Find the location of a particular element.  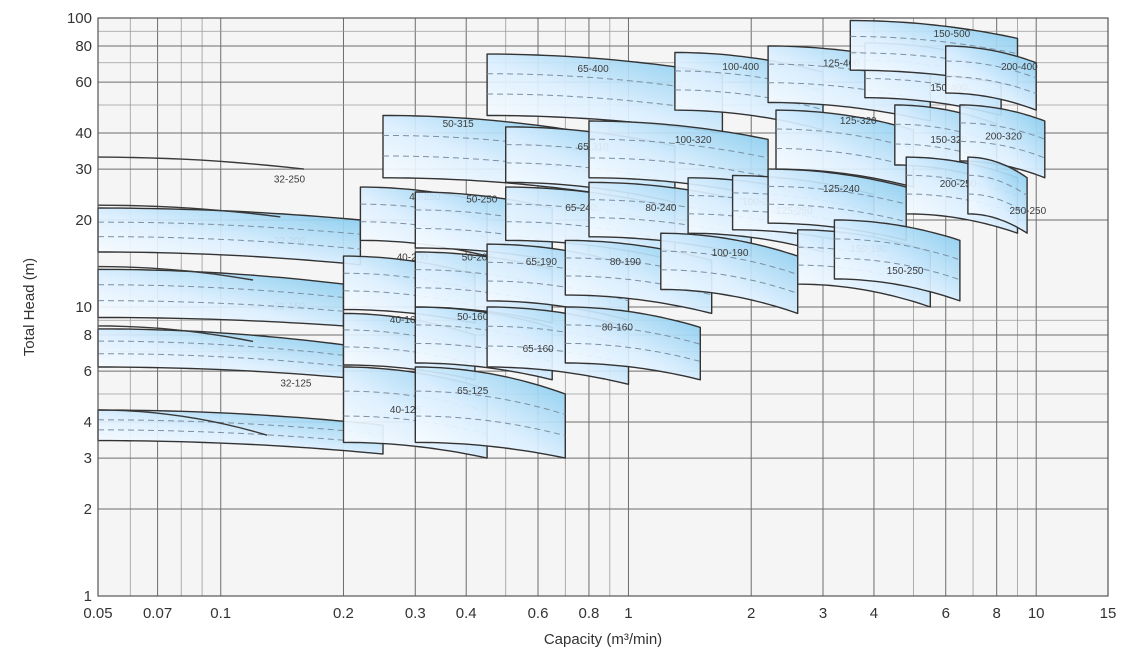

region-65-125: 65-125 is located at coordinates (490, 412).